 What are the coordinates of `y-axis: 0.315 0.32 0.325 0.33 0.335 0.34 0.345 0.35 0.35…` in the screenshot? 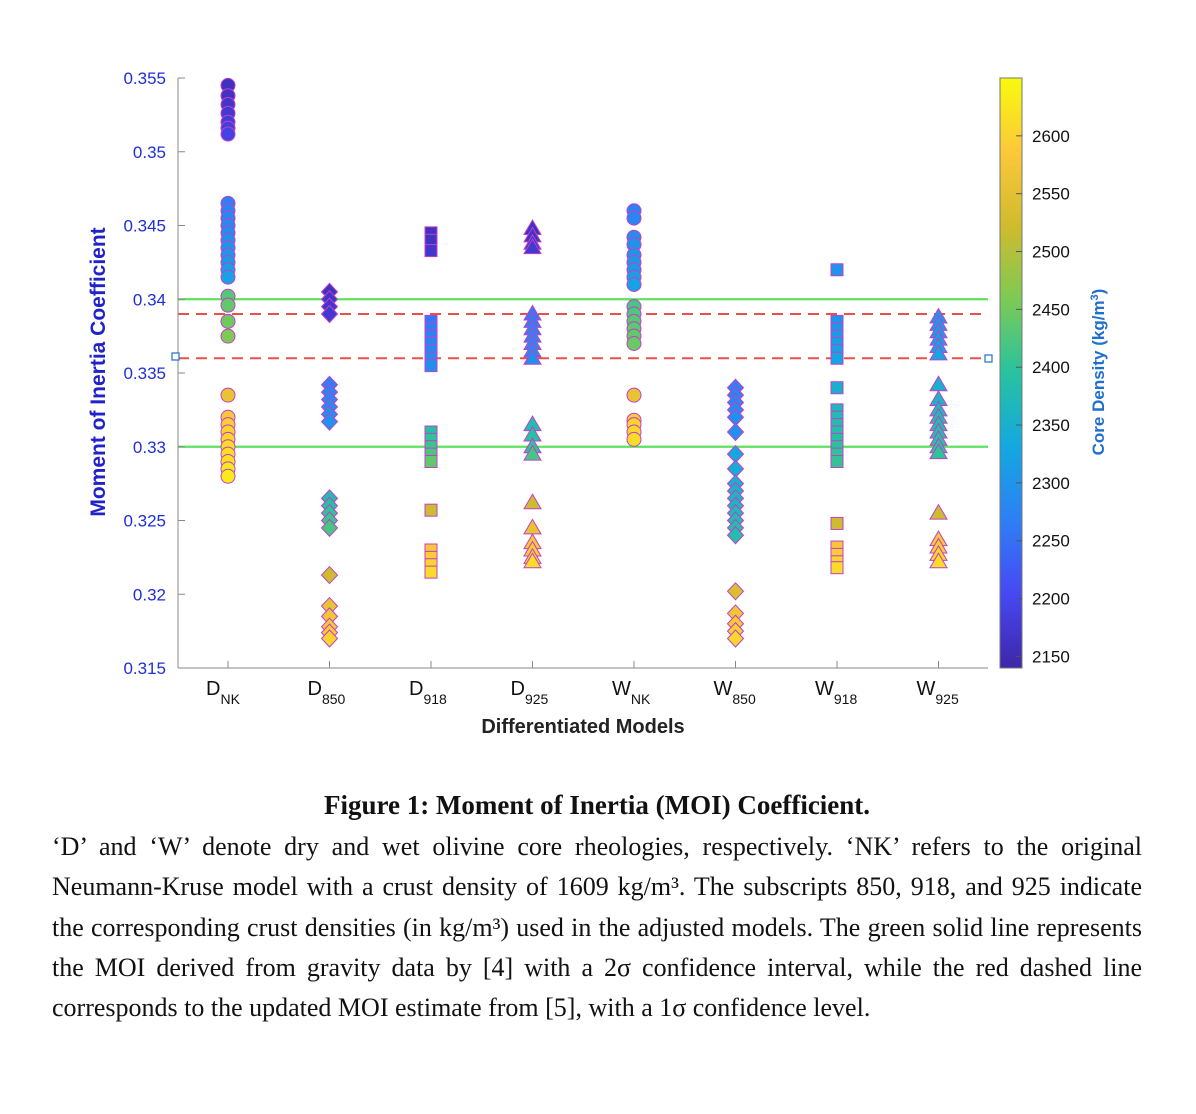 It's located at (154, 373).